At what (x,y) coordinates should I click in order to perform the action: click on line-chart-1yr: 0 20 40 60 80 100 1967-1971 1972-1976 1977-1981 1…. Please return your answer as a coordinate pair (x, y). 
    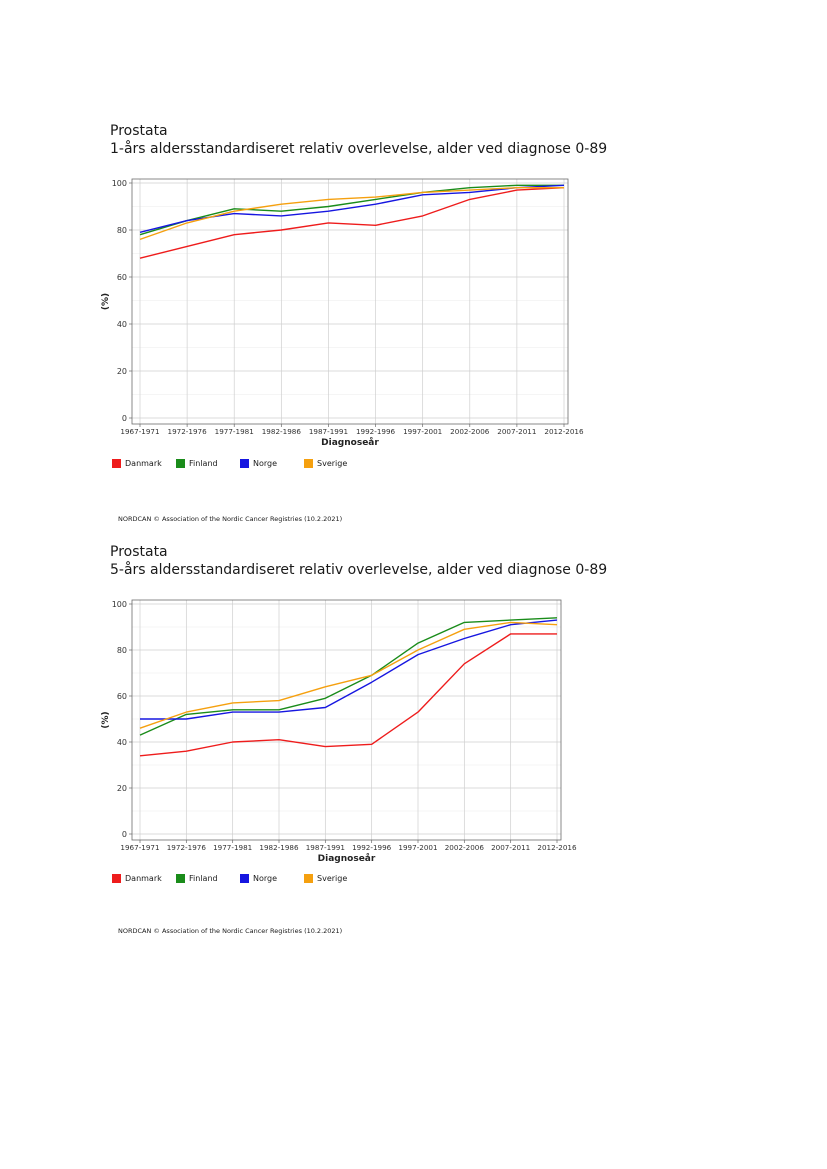
    Looking at the image, I should click on (342, 313).